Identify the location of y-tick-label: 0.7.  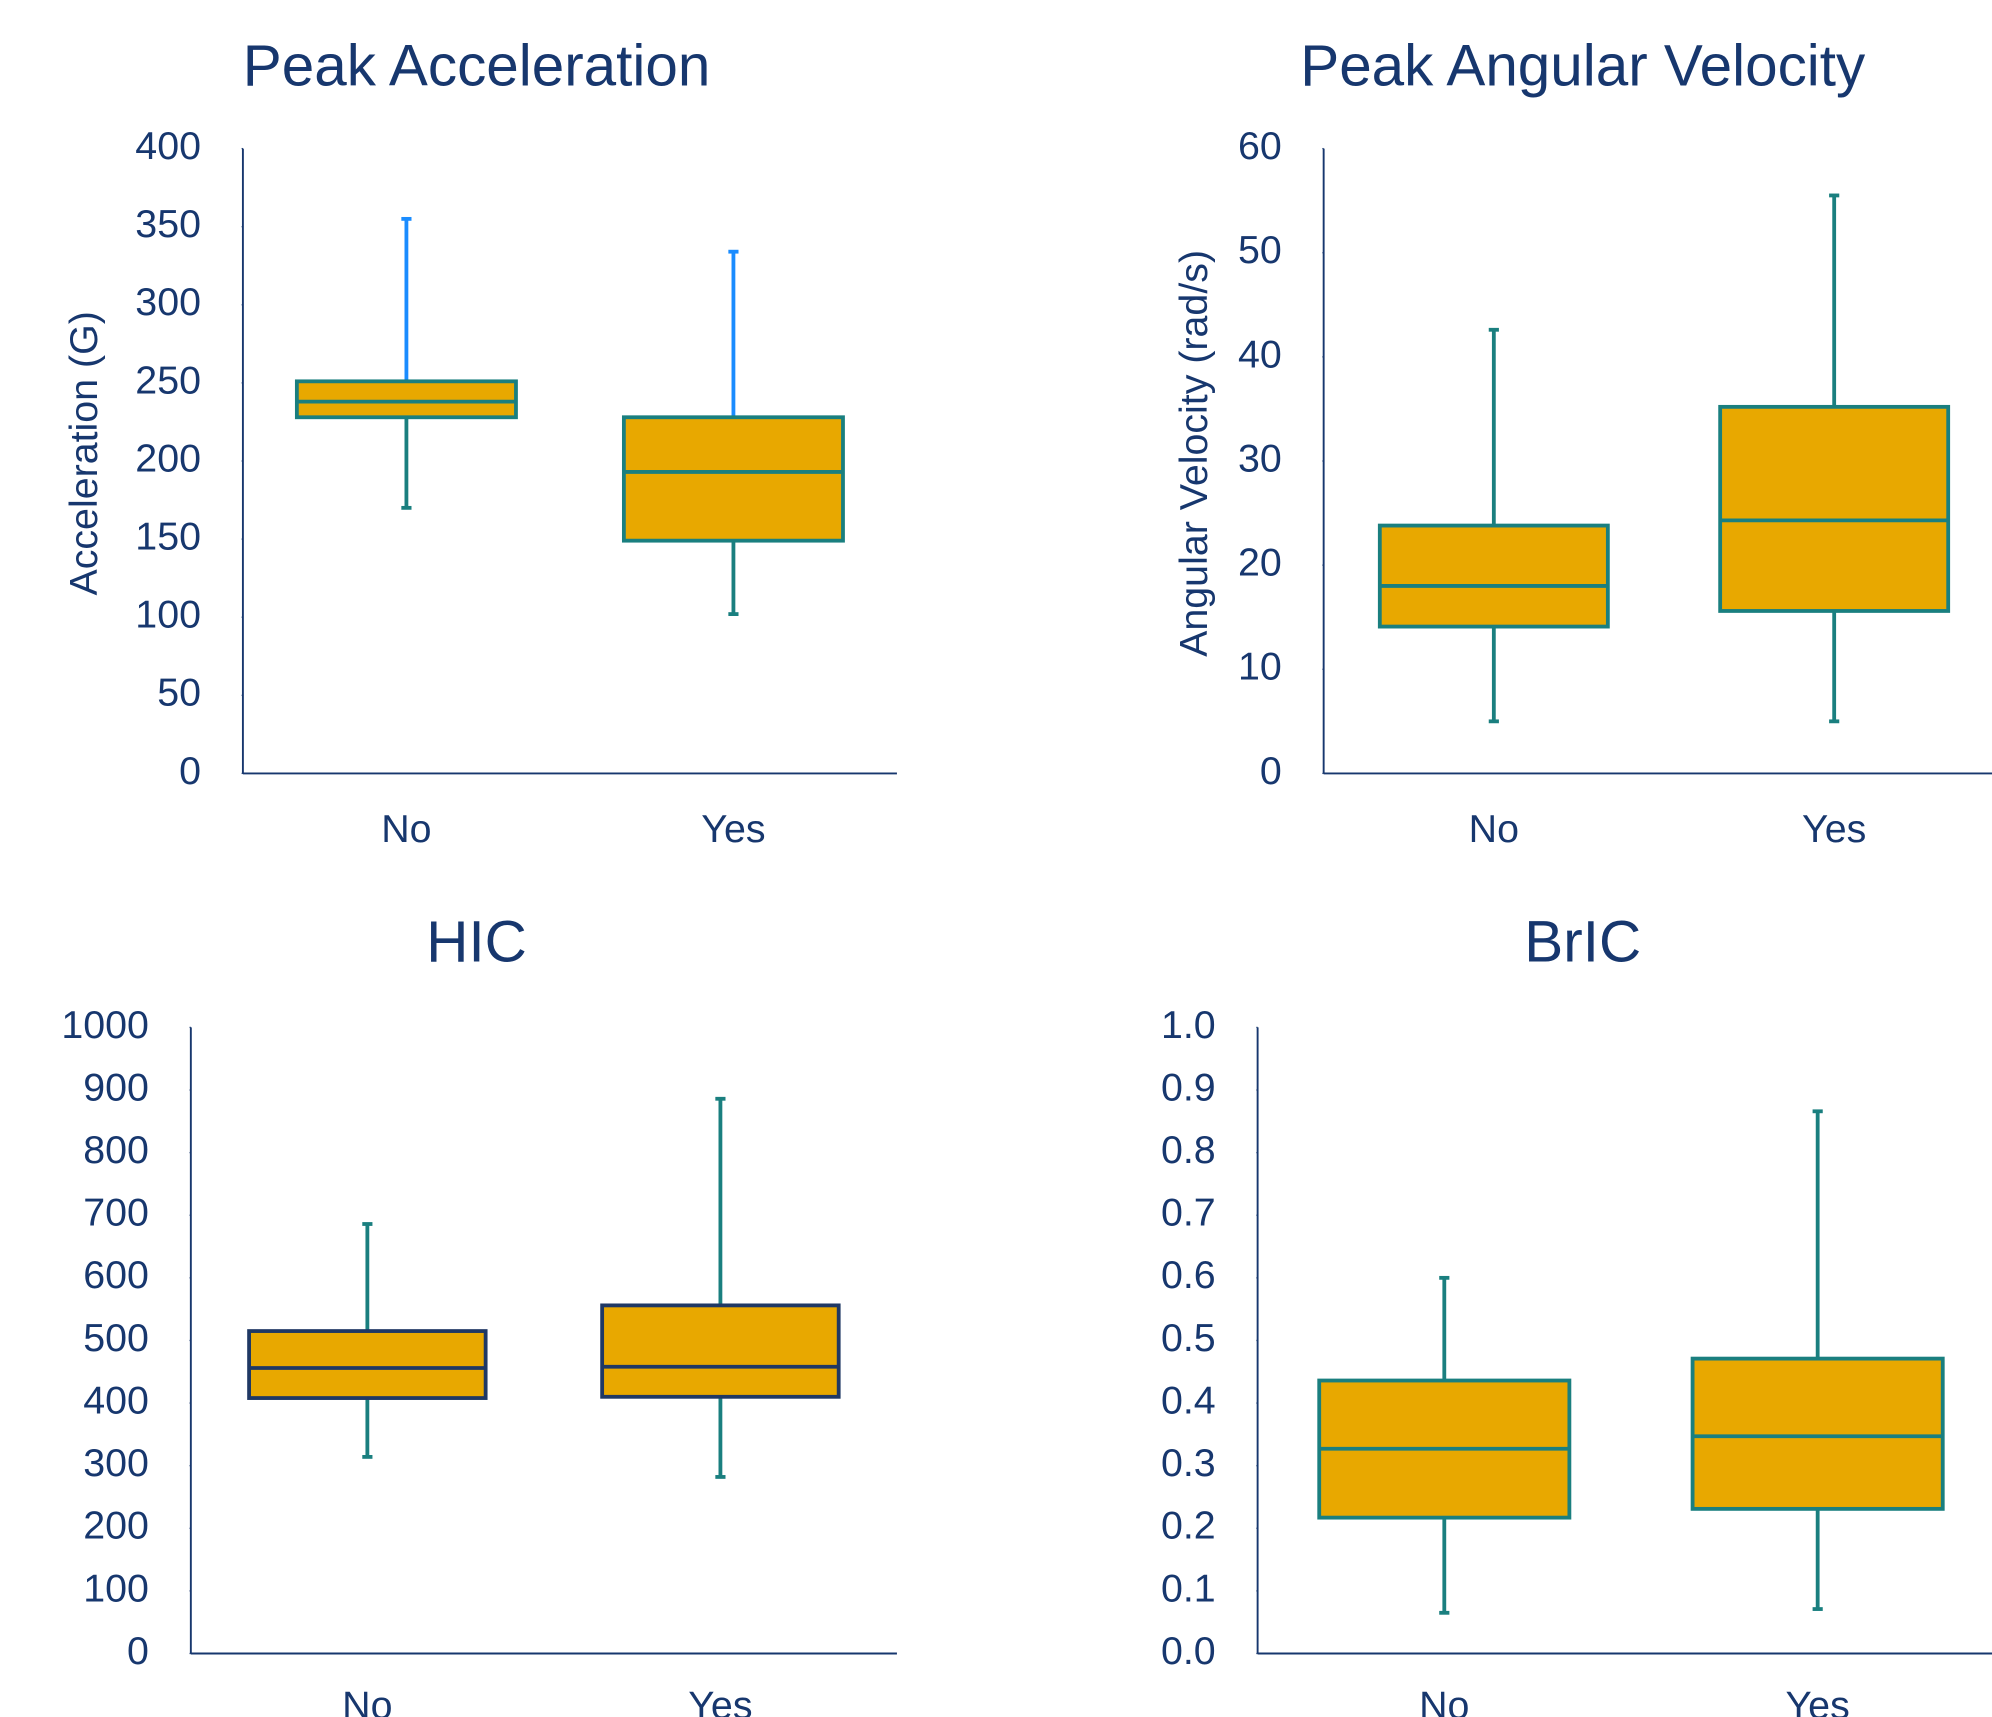
(1188, 1213).